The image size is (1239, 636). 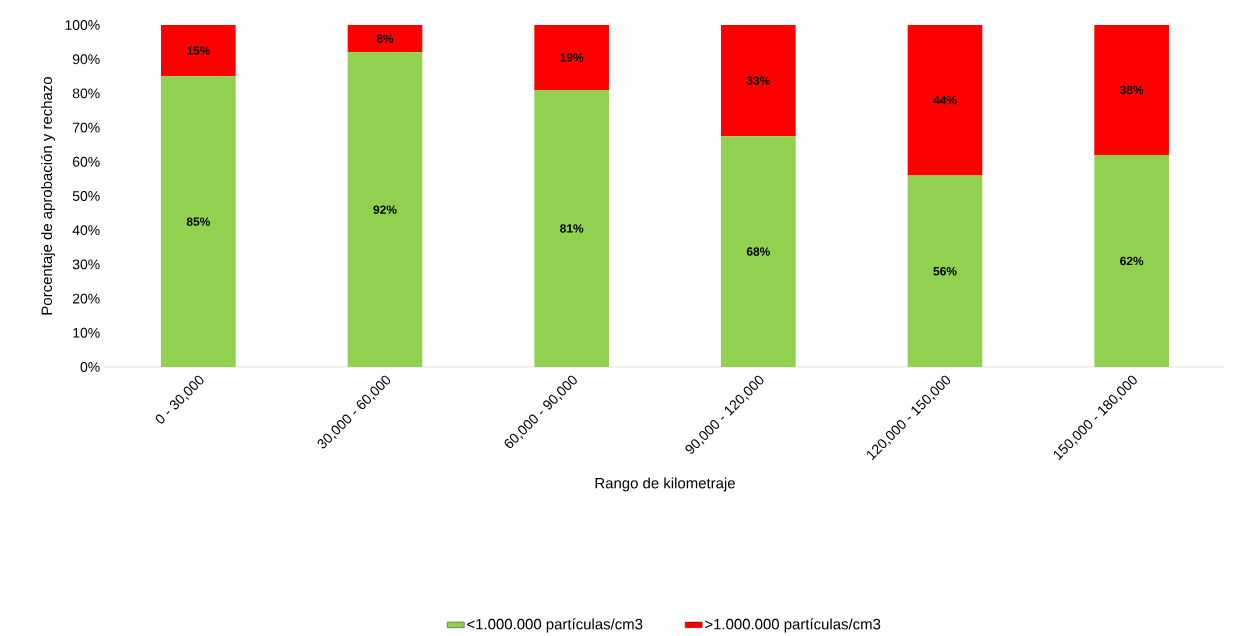 What do you see at coordinates (86, 264) in the screenshot?
I see `y-tick-label: 30%` at bounding box center [86, 264].